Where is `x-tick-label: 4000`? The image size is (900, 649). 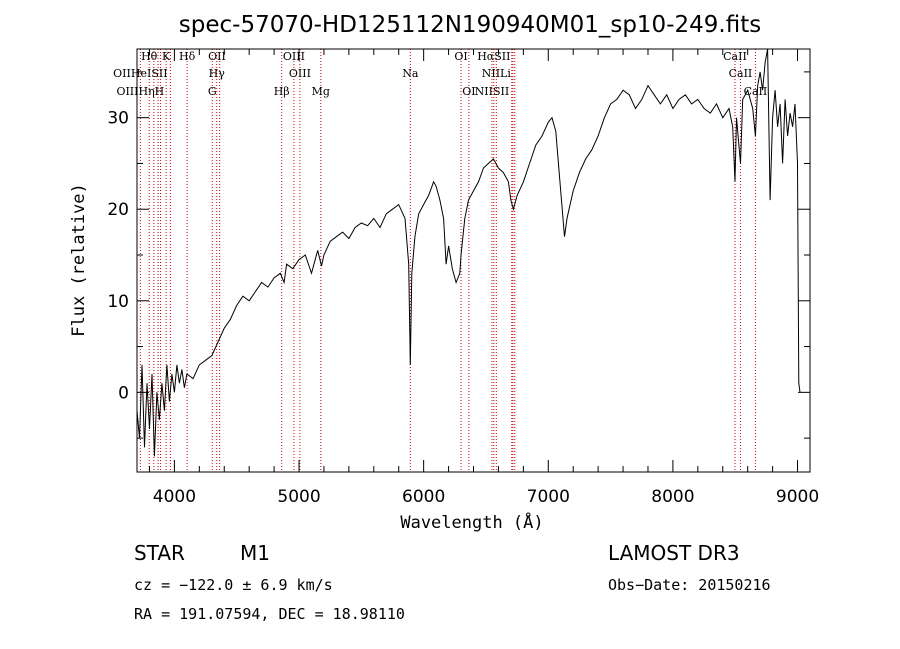 x-tick-label: 4000 is located at coordinates (174, 497).